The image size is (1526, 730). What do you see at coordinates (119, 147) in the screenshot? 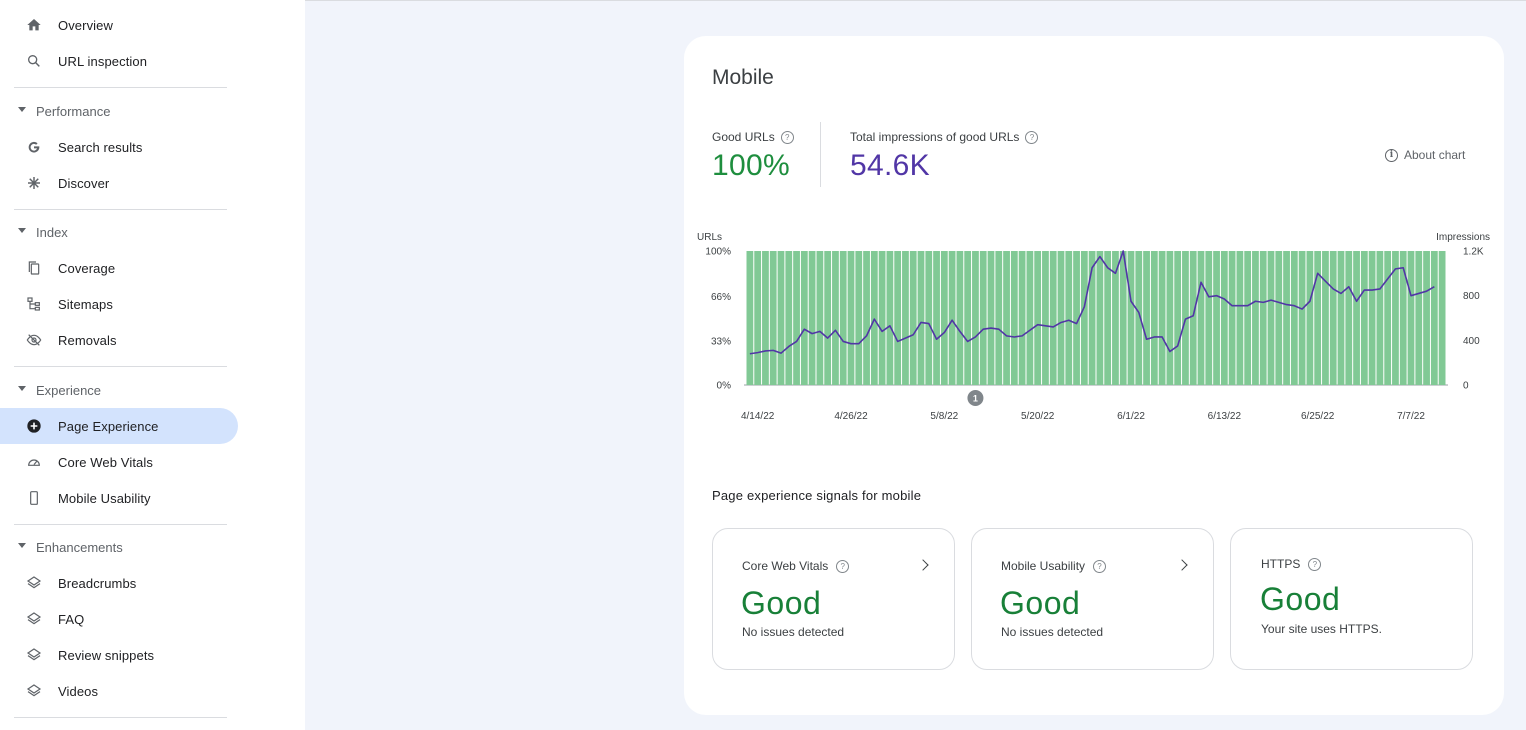
I see `sidebar-item-search-results: Search results` at bounding box center [119, 147].